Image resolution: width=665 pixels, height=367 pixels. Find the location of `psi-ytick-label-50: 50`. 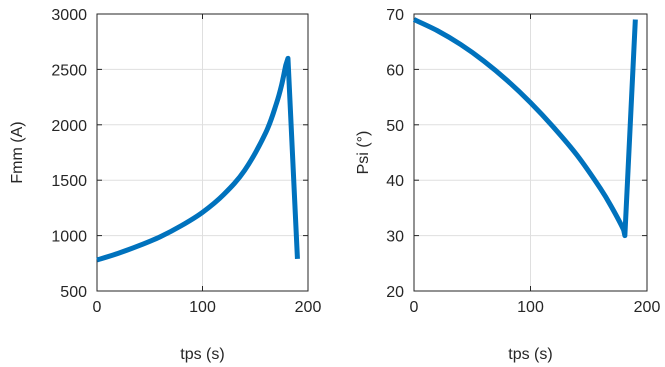

psi-ytick-label-50: 50 is located at coordinates (395, 126).